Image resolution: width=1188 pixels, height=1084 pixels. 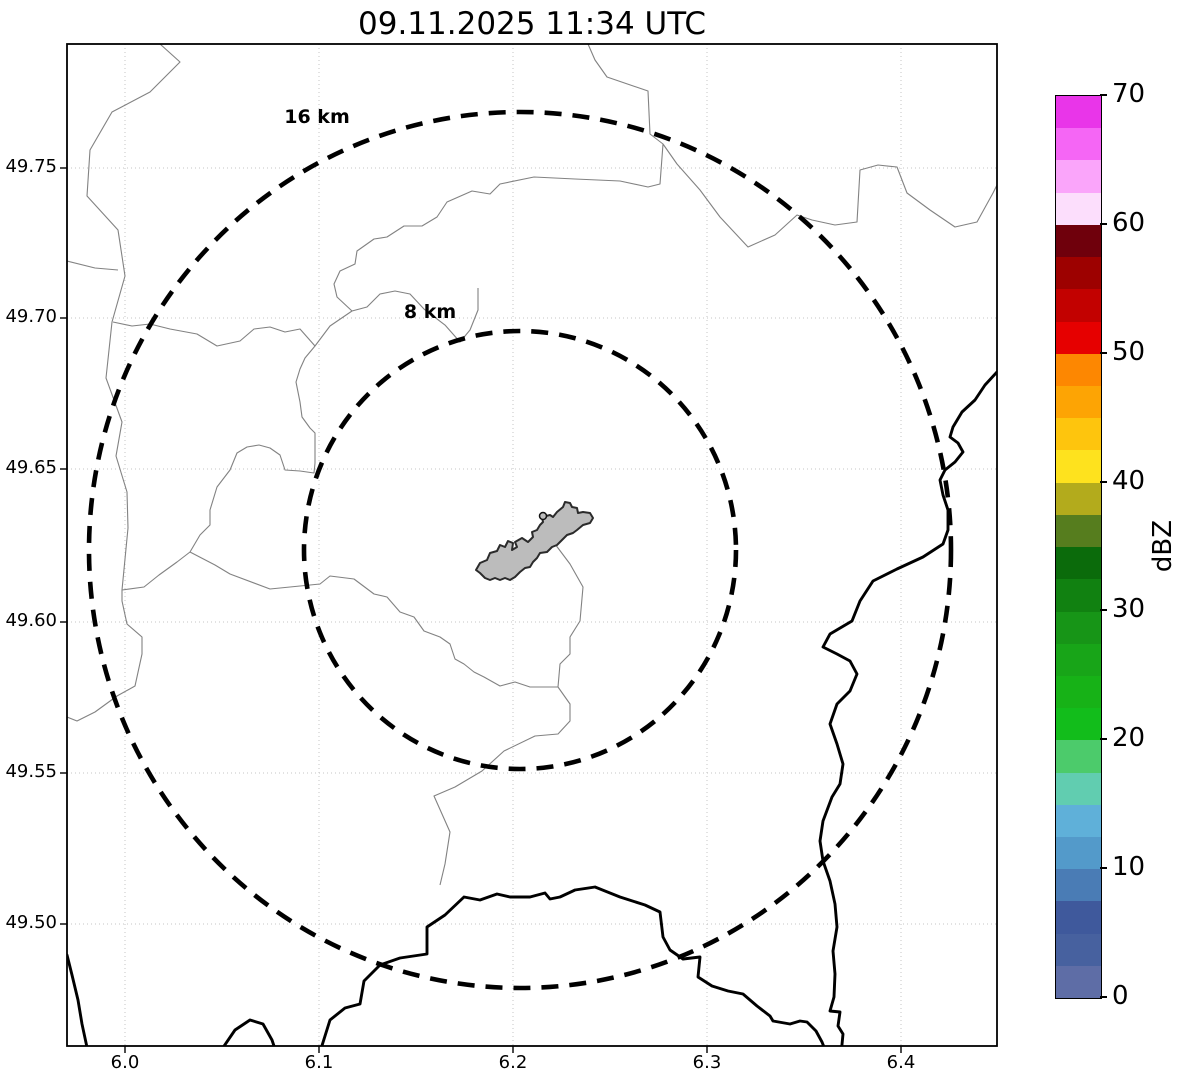 What do you see at coordinates (707, 1062) in the screenshot?
I see `x-tick-label: 6.3` at bounding box center [707, 1062].